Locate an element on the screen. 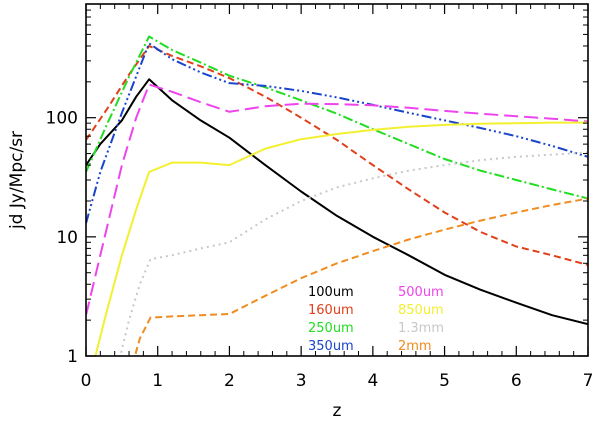 The height and width of the screenshot is (423, 600). x-tick-label: 6 is located at coordinates (516, 381).